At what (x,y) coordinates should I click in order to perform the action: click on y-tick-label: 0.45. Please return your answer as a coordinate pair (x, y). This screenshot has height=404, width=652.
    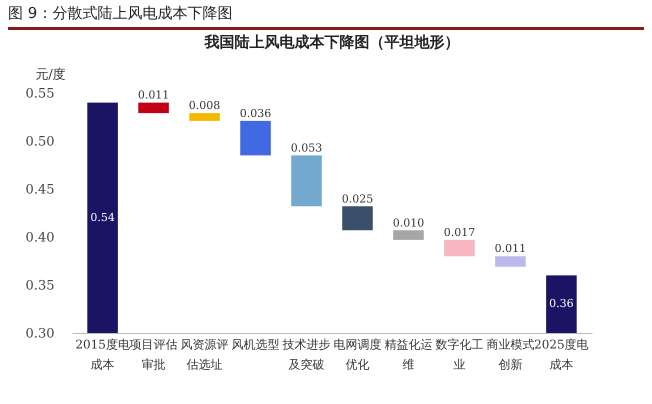
    Looking at the image, I should click on (40, 190).